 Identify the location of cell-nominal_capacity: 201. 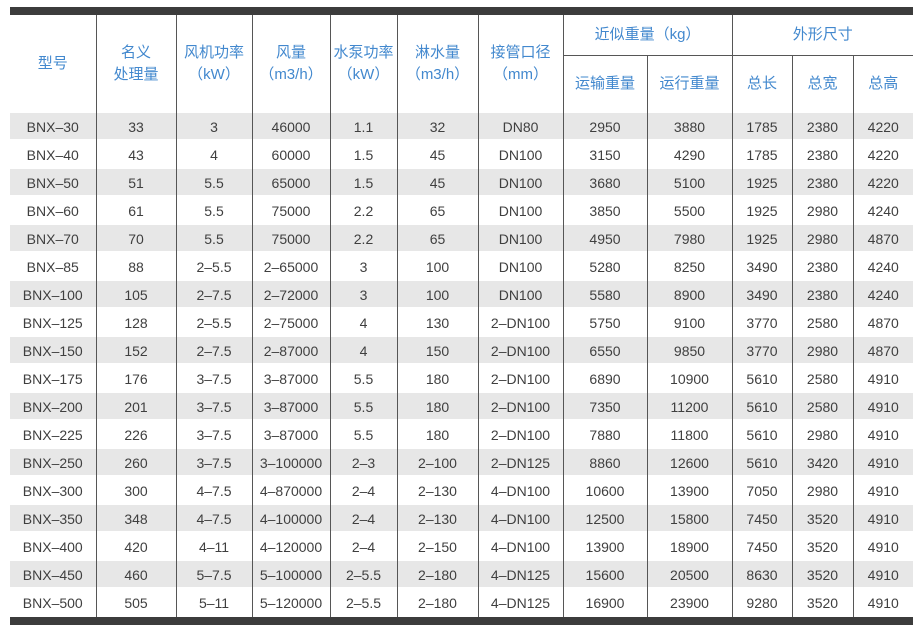
(136, 407).